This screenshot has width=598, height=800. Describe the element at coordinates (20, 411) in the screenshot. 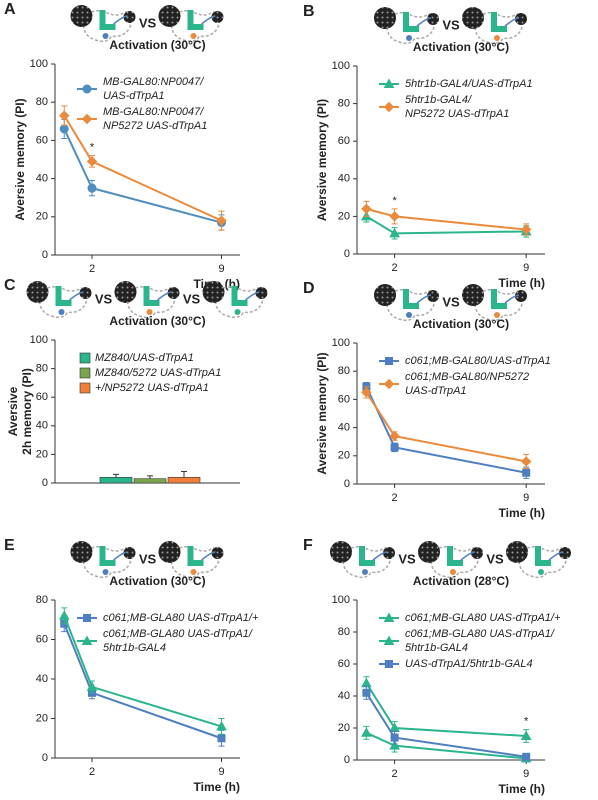

I see `y-axis-label: Aversive2h memory (PI)` at that location.